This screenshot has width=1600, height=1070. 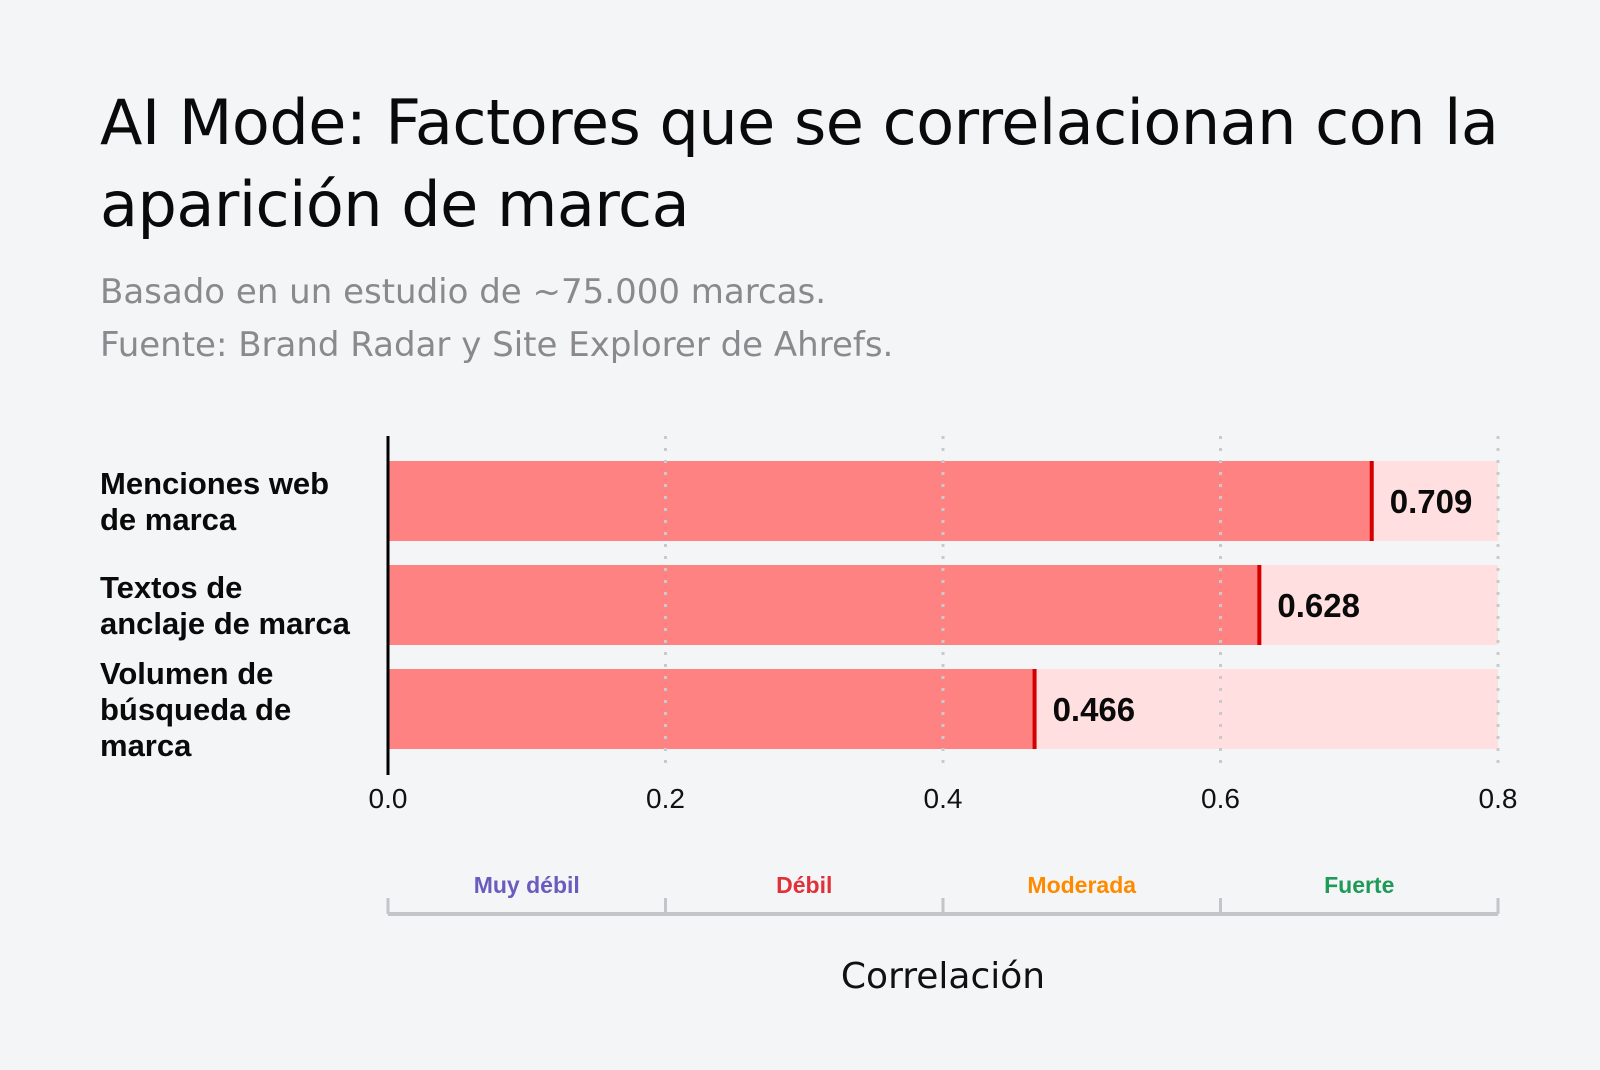 I want to click on category-label-line: de marca, so click(x=168, y=519).